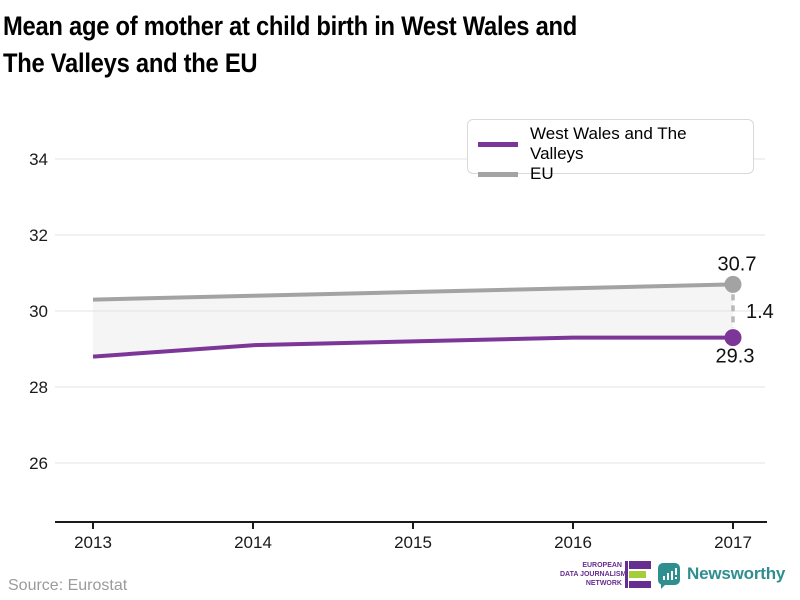  Describe the element at coordinates (413, 320) in the screenshot. I see `between-lines-band` at that location.